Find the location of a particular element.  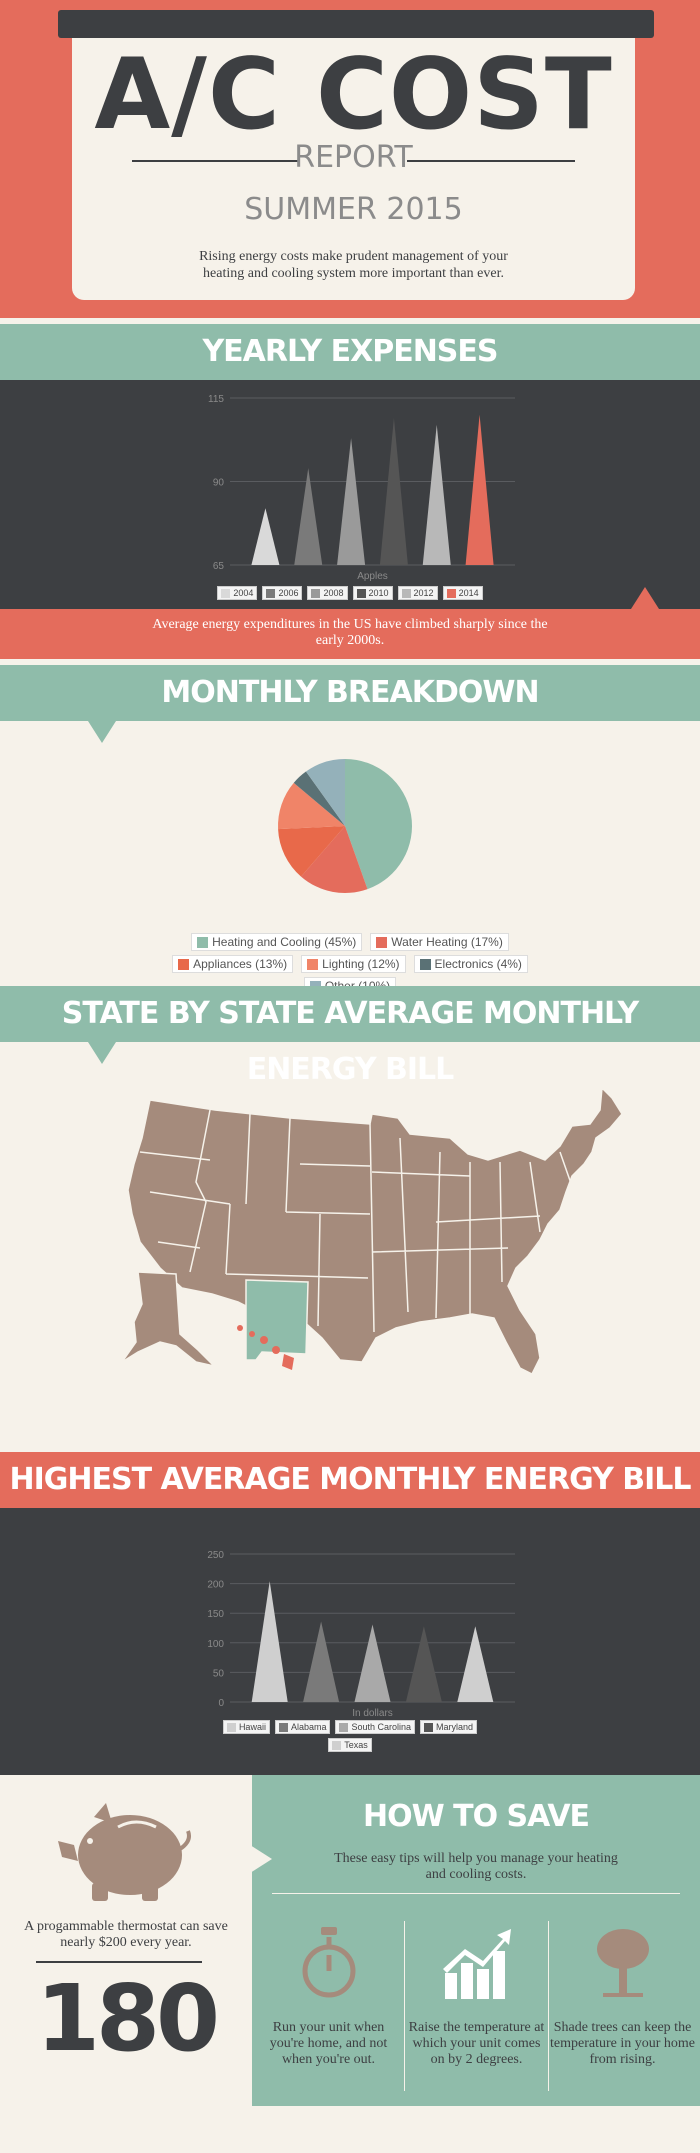

highest-heading: HIGHEST AVERAGE MONTHLY ENERGY BILL is located at coordinates (350, 1491).